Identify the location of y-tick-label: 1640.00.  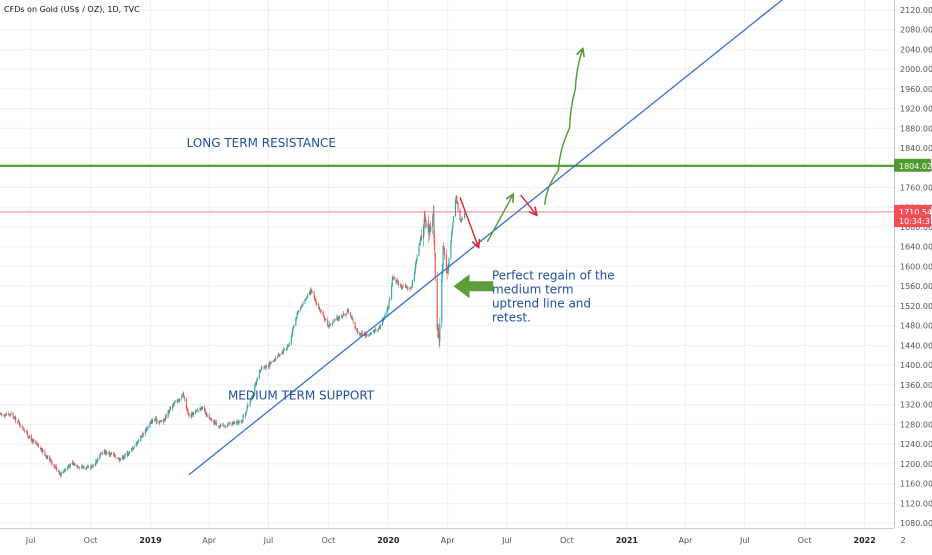
(916, 247).